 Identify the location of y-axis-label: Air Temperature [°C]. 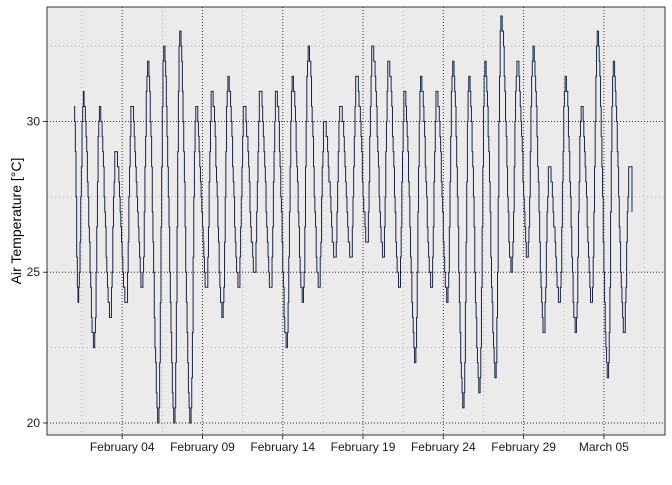
(16, 221).